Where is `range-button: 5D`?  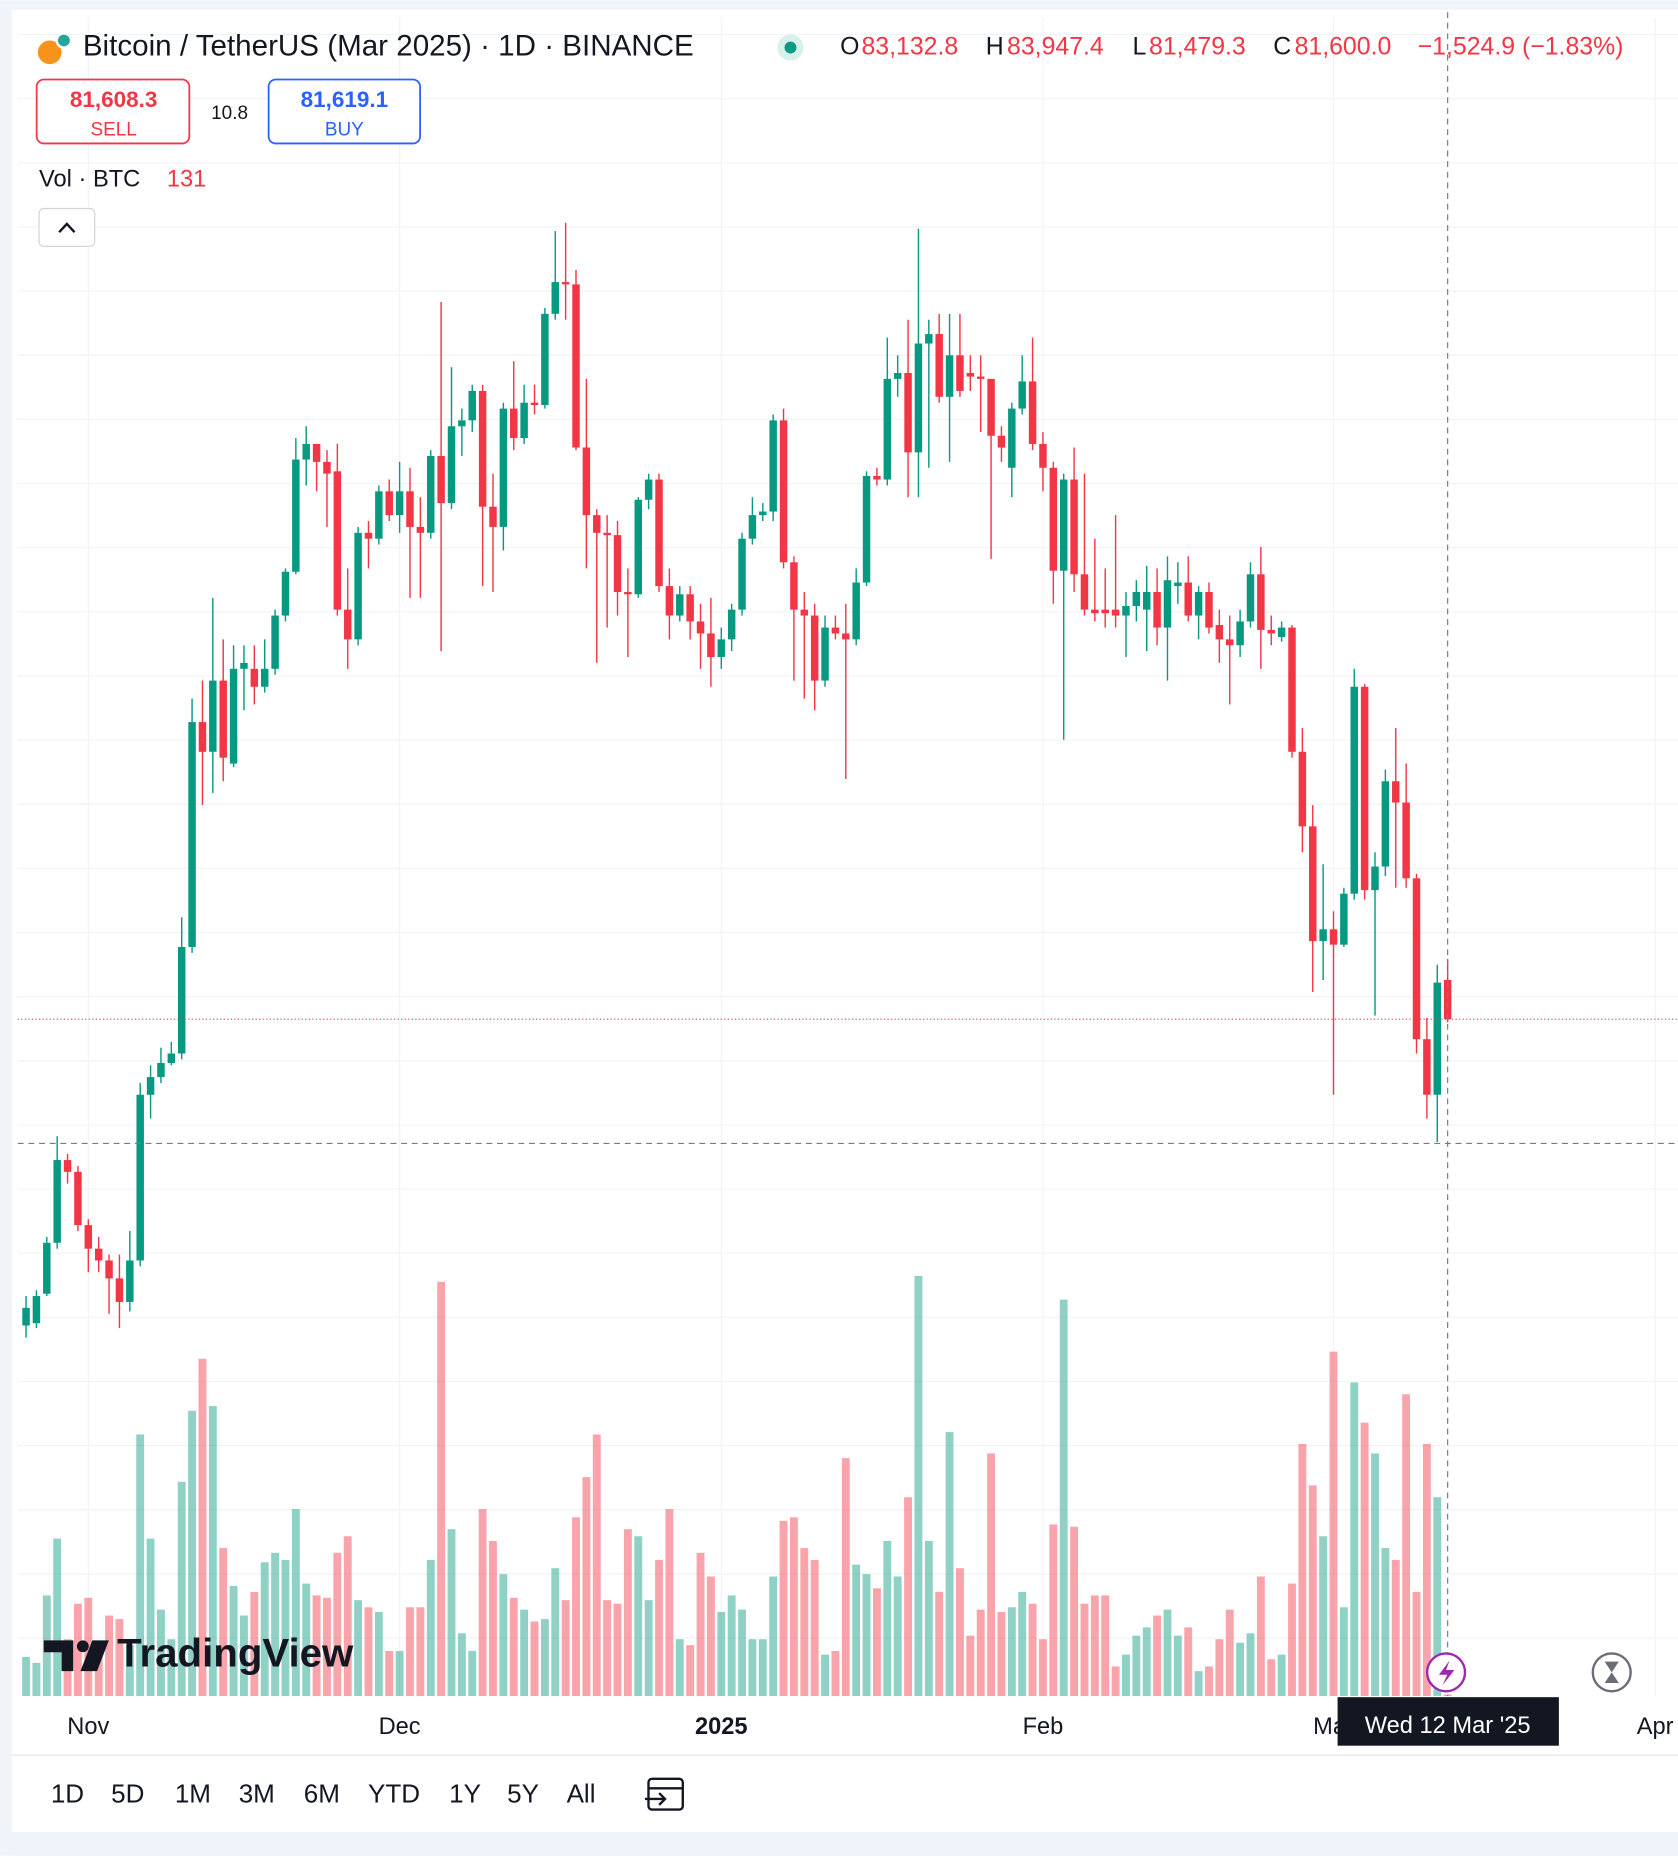 range-button: 5D is located at coordinates (127, 1793).